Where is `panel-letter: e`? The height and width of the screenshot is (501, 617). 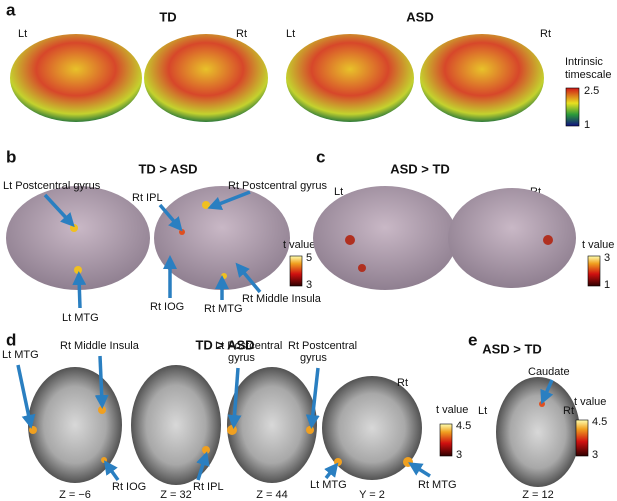 panel-letter: e is located at coordinates (472, 339).